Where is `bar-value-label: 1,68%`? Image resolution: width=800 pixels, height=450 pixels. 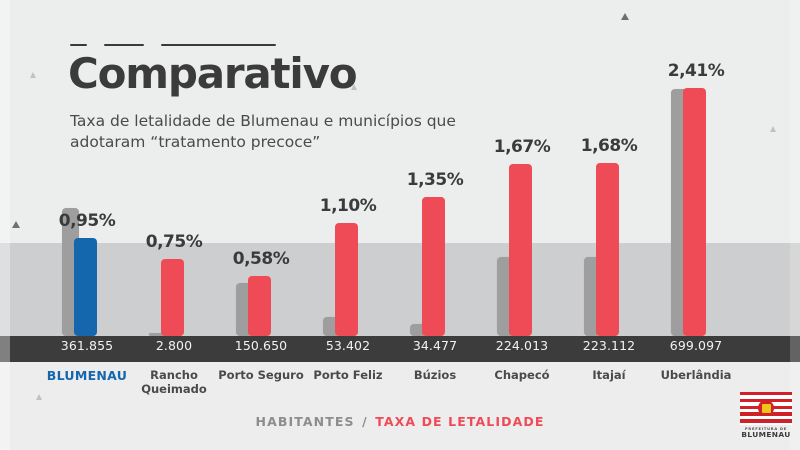
bar-value-label: 1,68% is located at coordinates (609, 146).